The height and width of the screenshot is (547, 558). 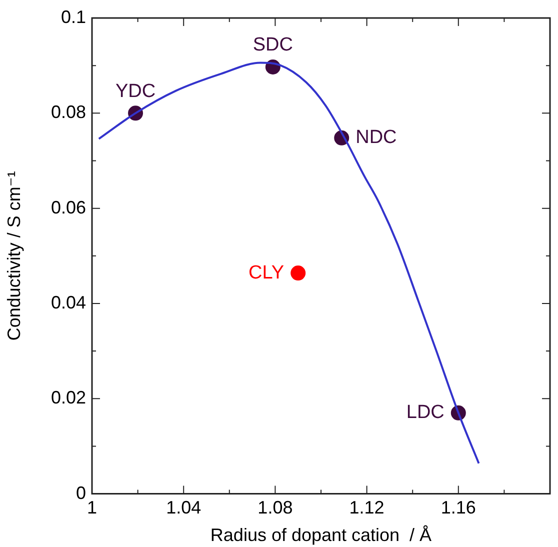 What do you see at coordinates (275, 508) in the screenshot?
I see `x-tick-label: 1.08` at bounding box center [275, 508].